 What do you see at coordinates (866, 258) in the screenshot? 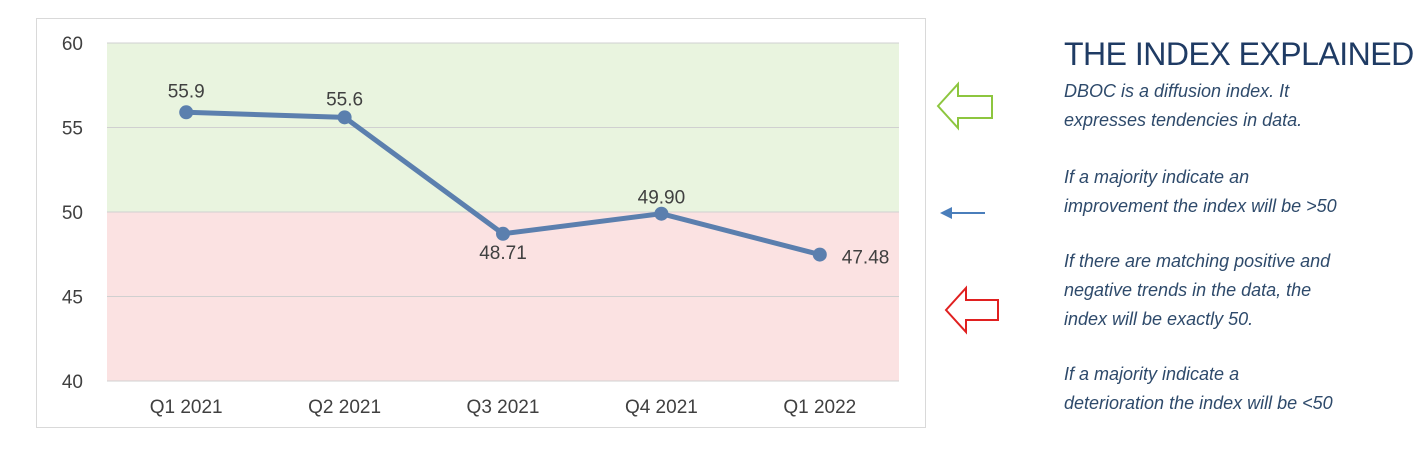
I see `data-label: 47.48` at bounding box center [866, 258].